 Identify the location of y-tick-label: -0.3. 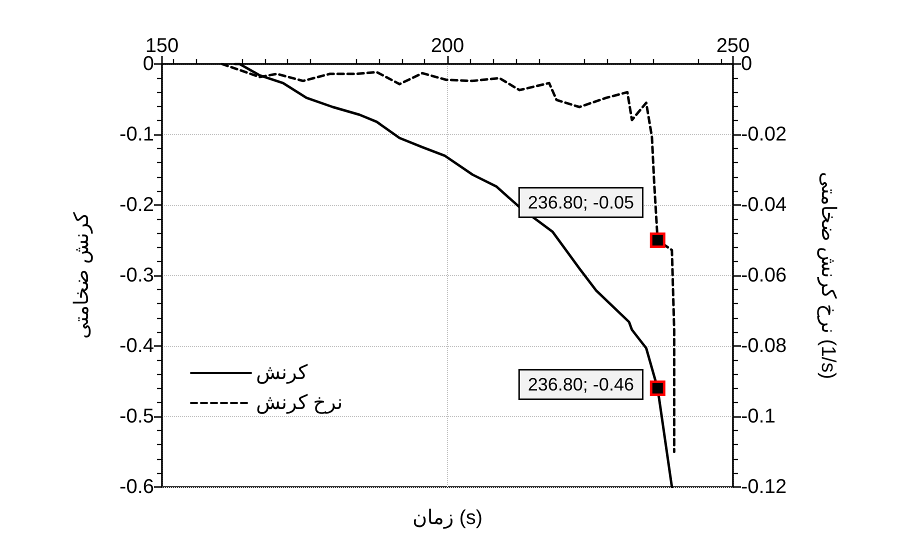
(137, 275).